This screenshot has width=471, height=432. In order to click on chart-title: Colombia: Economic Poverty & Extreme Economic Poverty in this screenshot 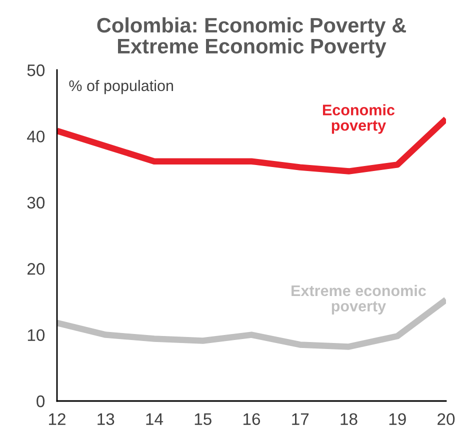, I will do `click(251, 37)`.